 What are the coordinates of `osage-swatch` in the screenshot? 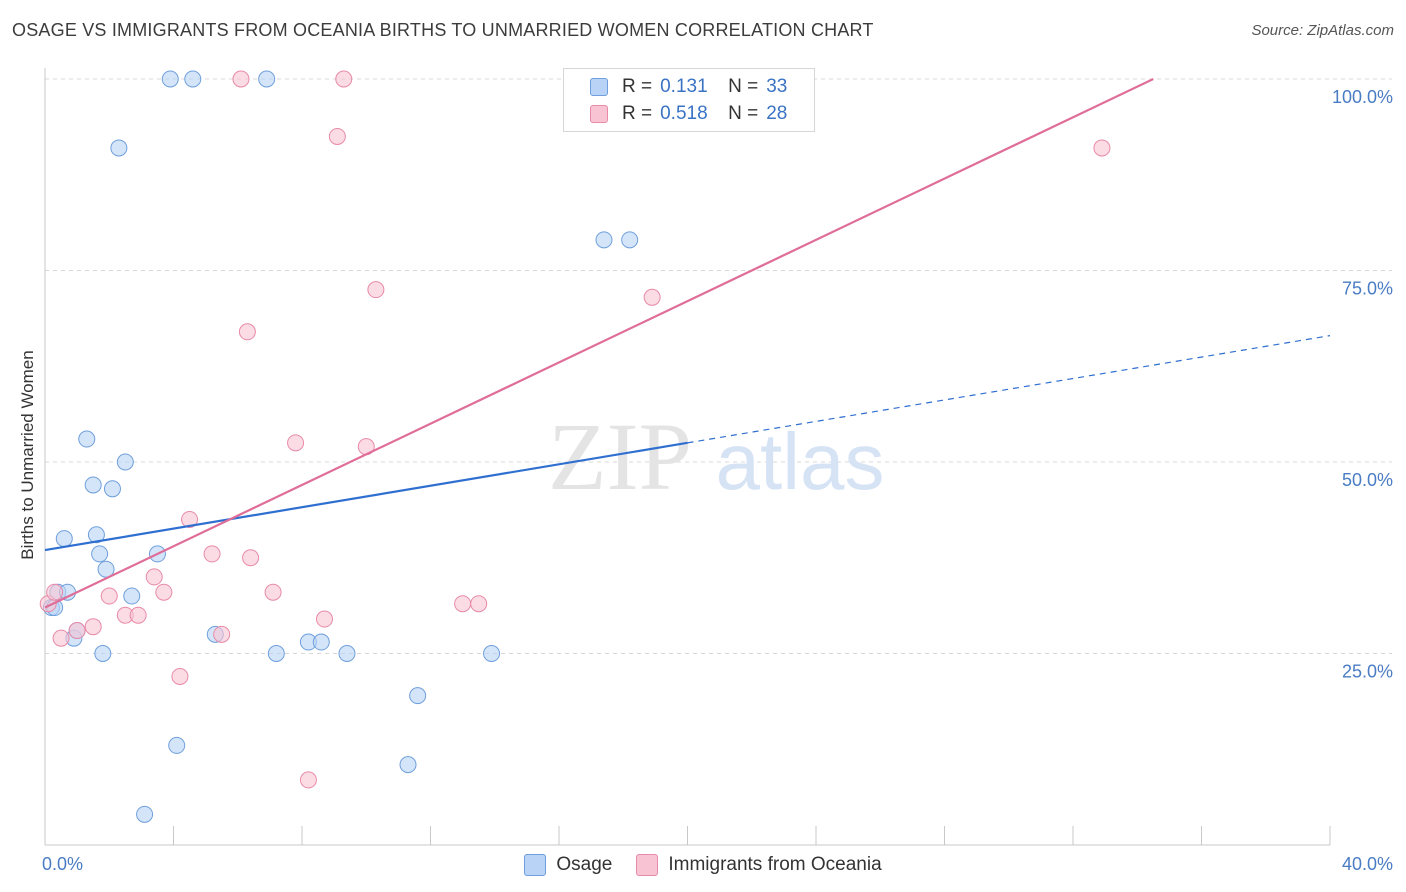 It's located at (599, 87).